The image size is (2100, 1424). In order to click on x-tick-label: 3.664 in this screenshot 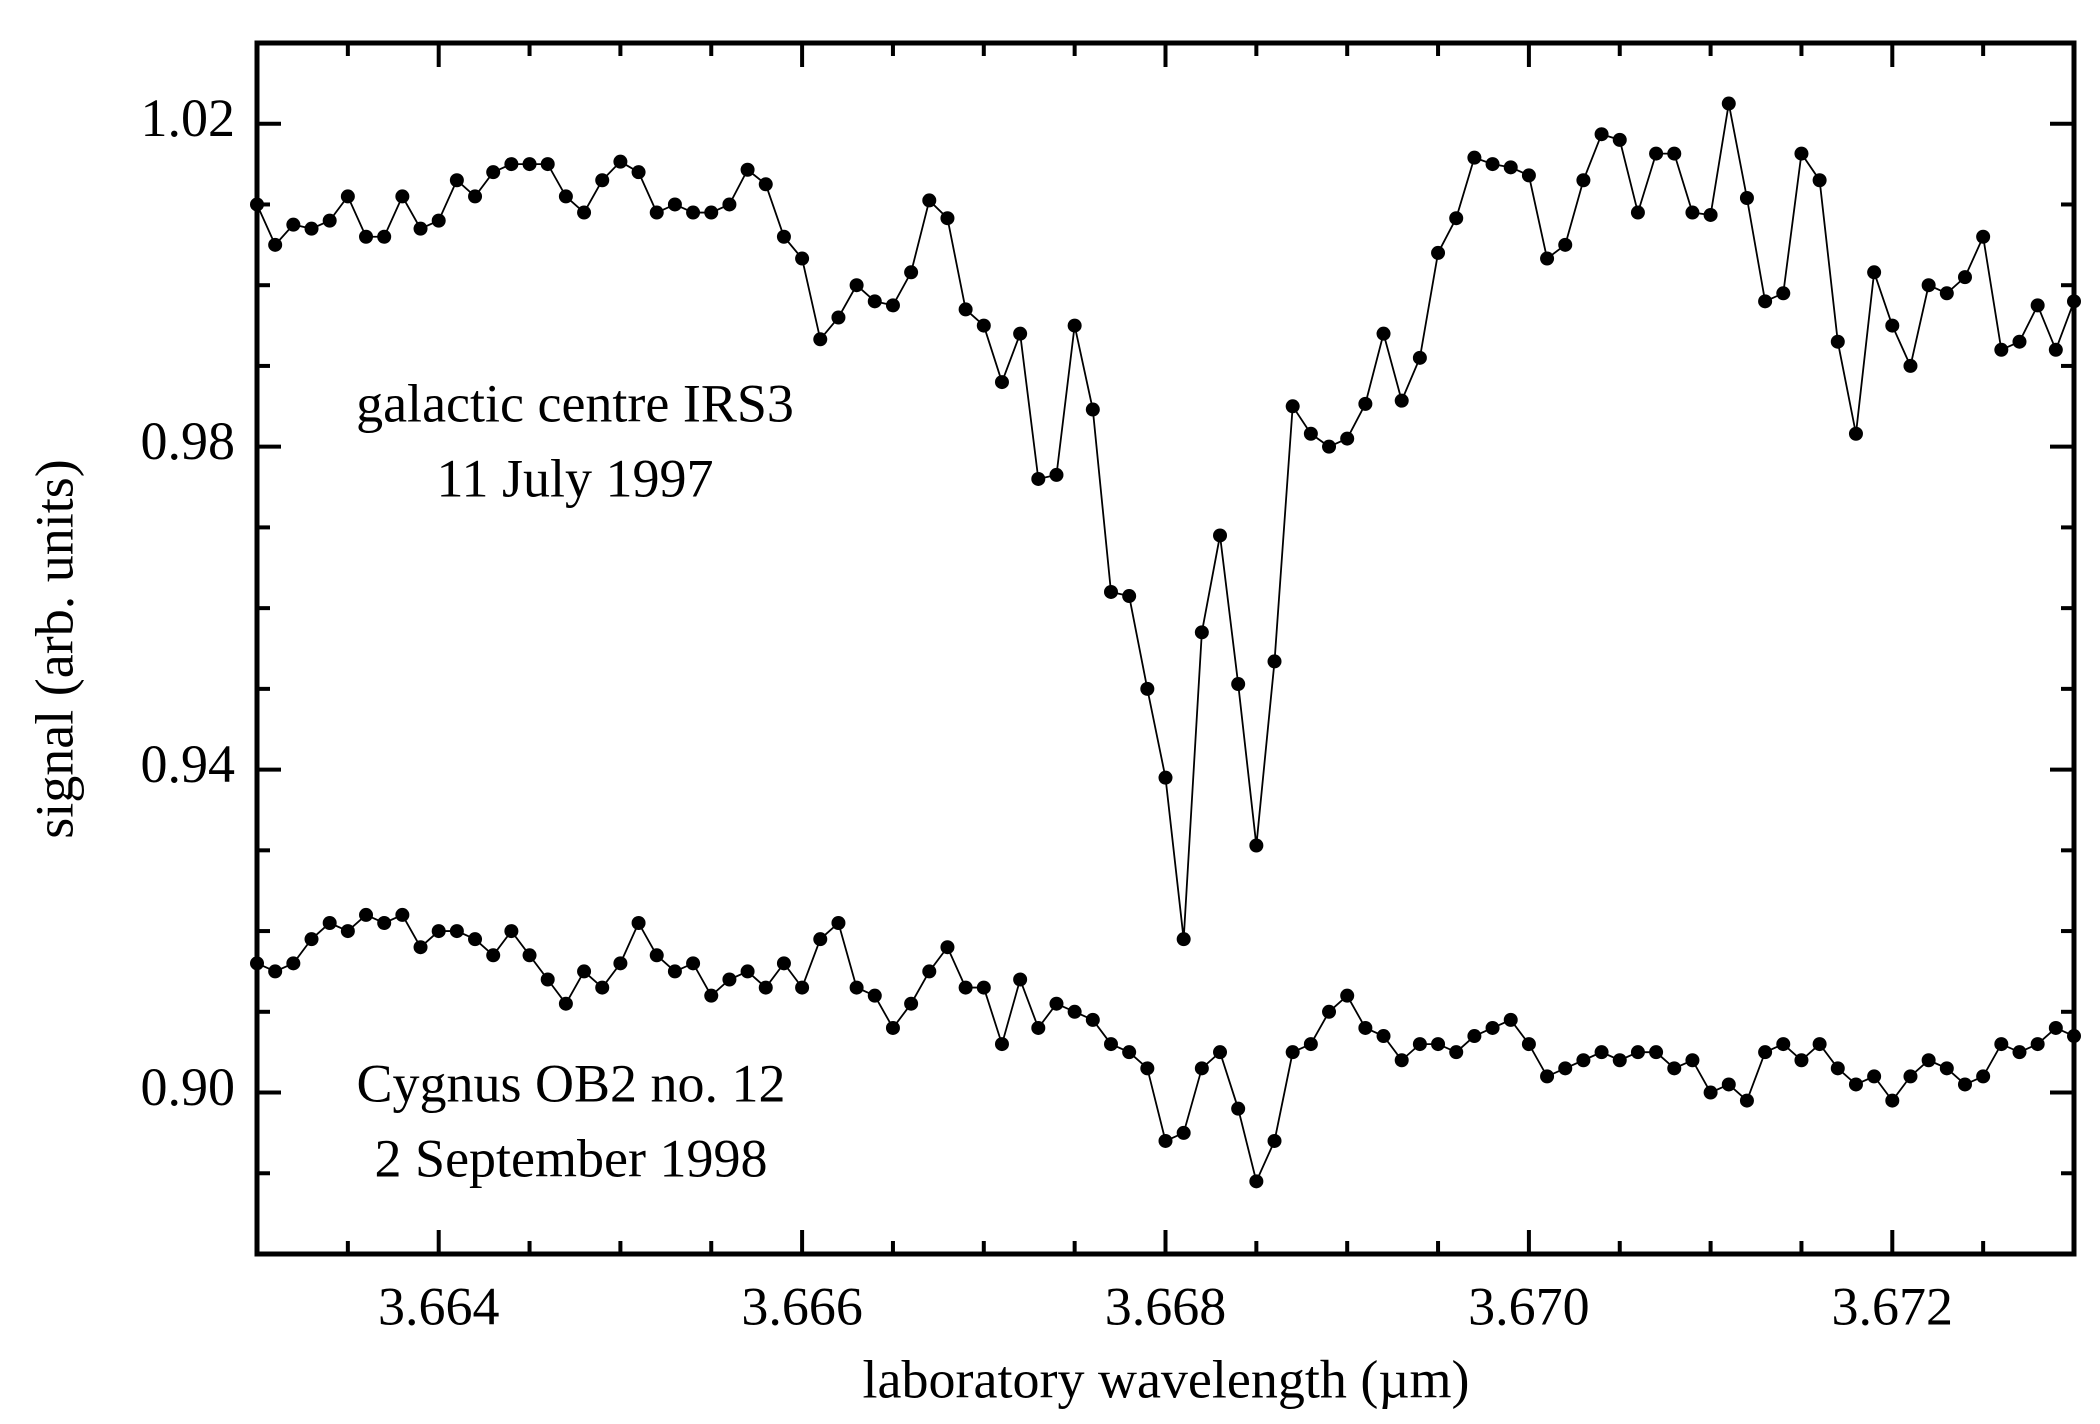, I will do `click(439, 1306)`.